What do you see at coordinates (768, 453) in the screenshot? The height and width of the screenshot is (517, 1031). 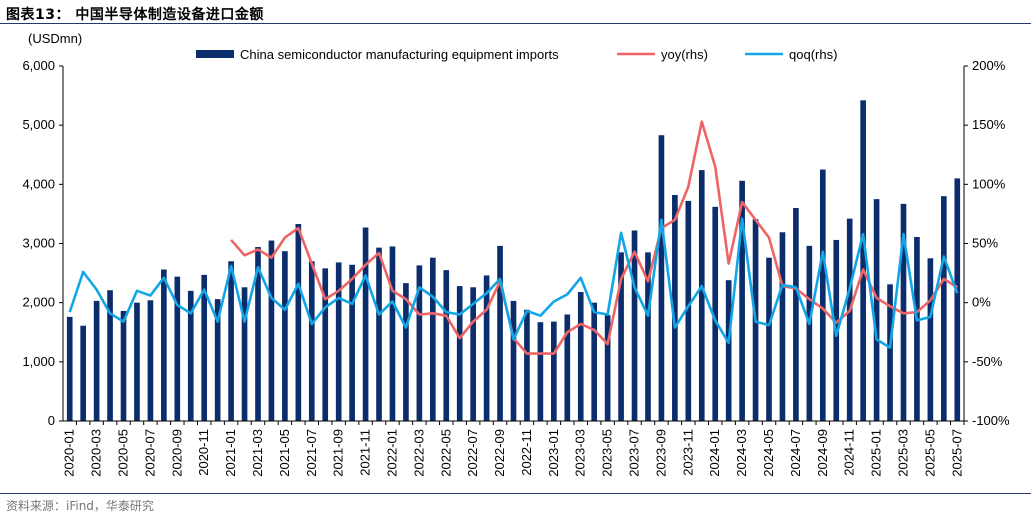 I see `x-tick-label: 2024-05` at bounding box center [768, 453].